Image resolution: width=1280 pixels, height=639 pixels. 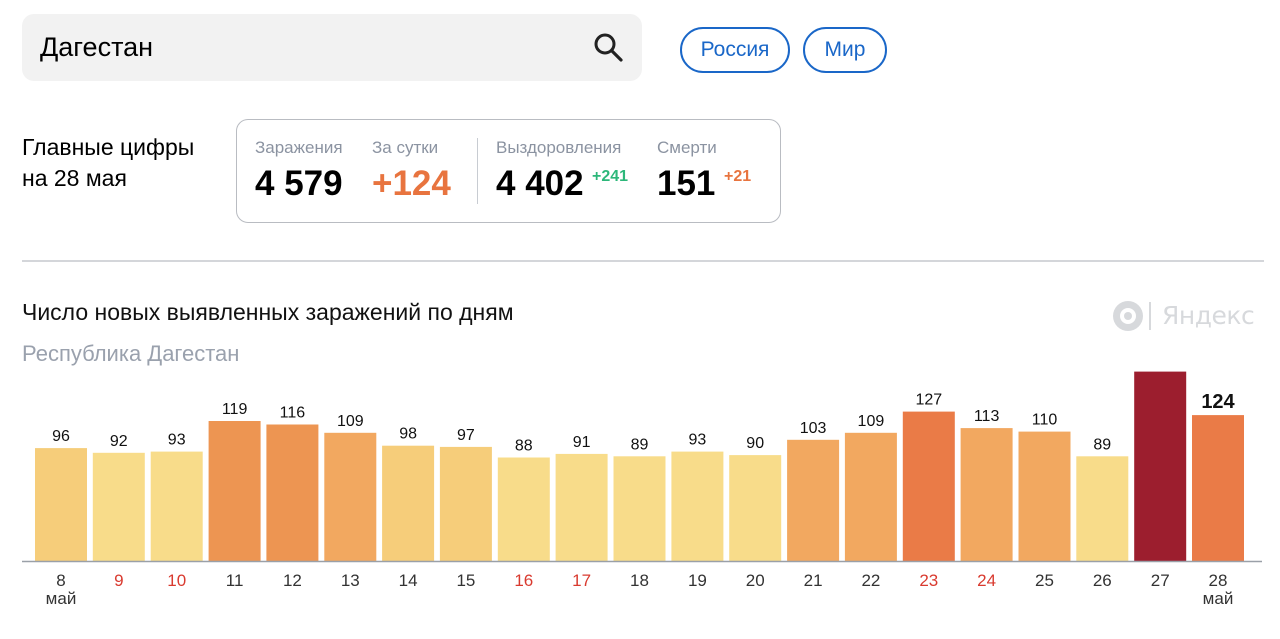 What do you see at coordinates (299, 183) in the screenshot?
I see `infections-value: 4 579` at bounding box center [299, 183].